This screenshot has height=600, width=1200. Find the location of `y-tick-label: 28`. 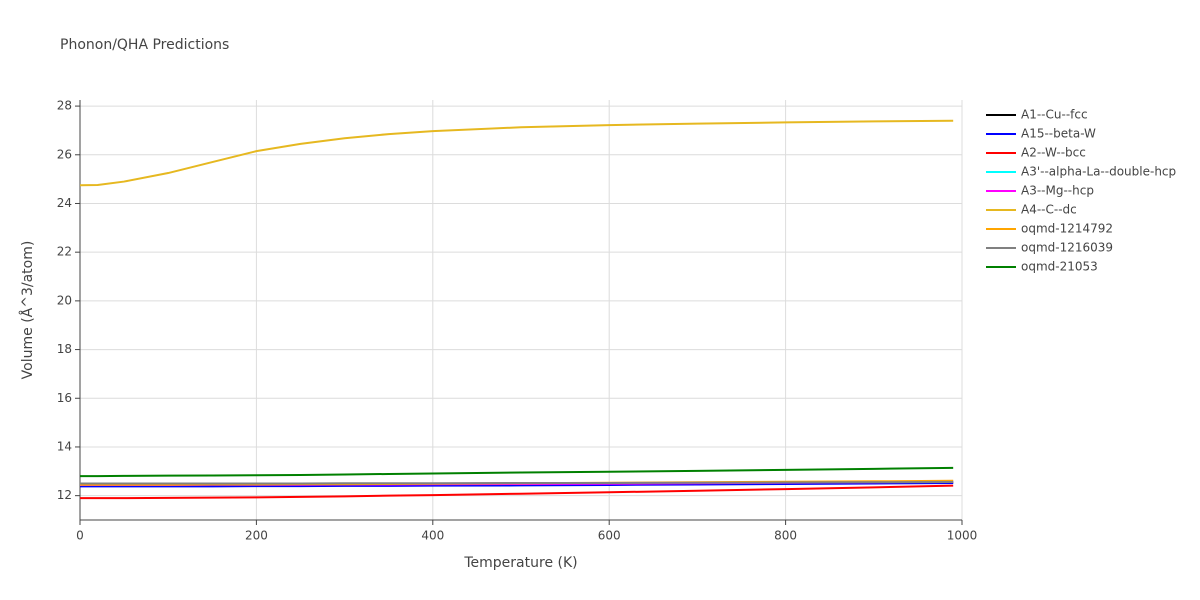

y-tick-label: 28 is located at coordinates (64, 106).